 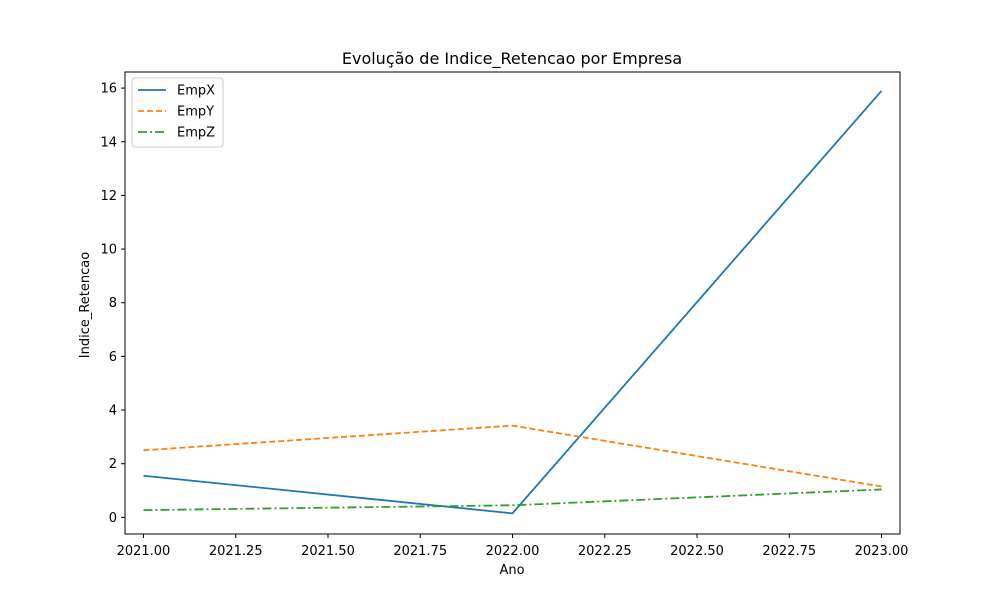 I want to click on y-tick-label: 0, so click(x=113, y=518).